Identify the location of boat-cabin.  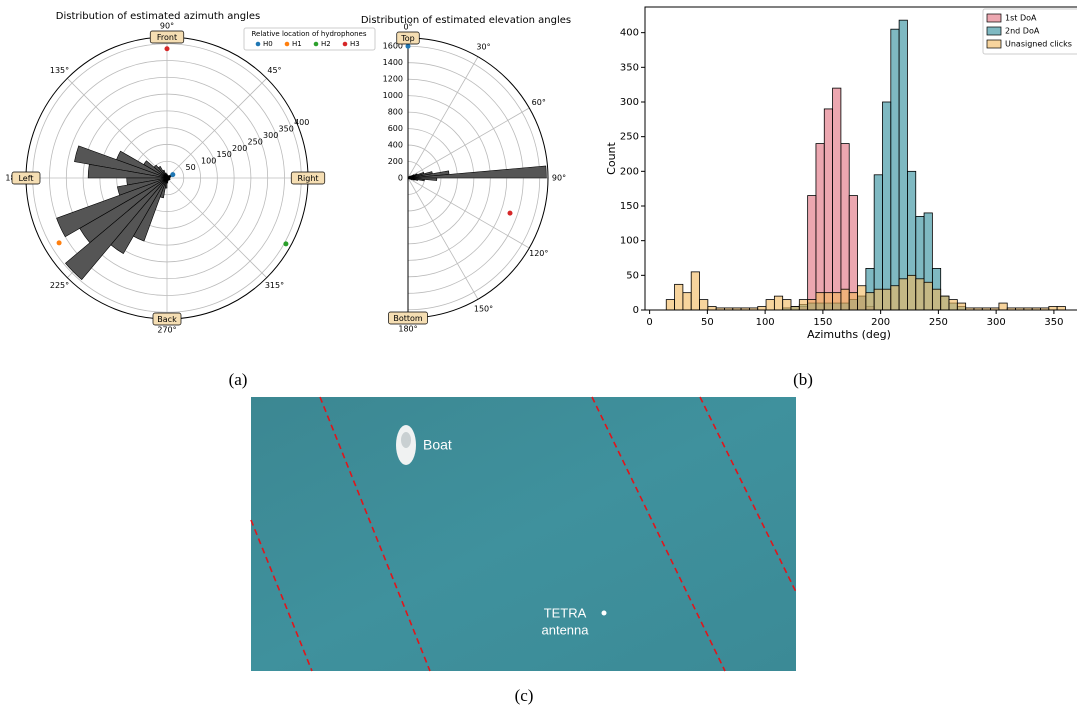
(406, 440).